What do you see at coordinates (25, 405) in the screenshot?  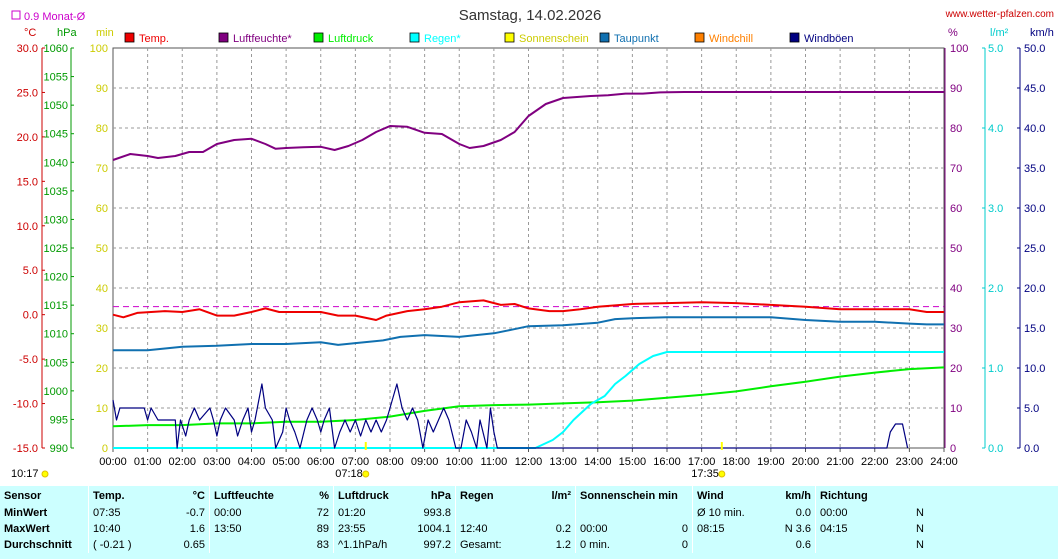 I see `y-tick-label-temp: -10.0` at bounding box center [25, 405].